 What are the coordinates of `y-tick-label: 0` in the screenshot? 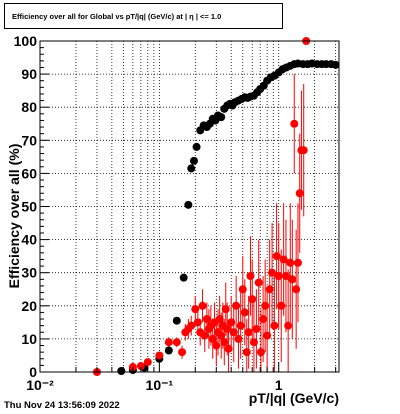 It's located at (33, 372).